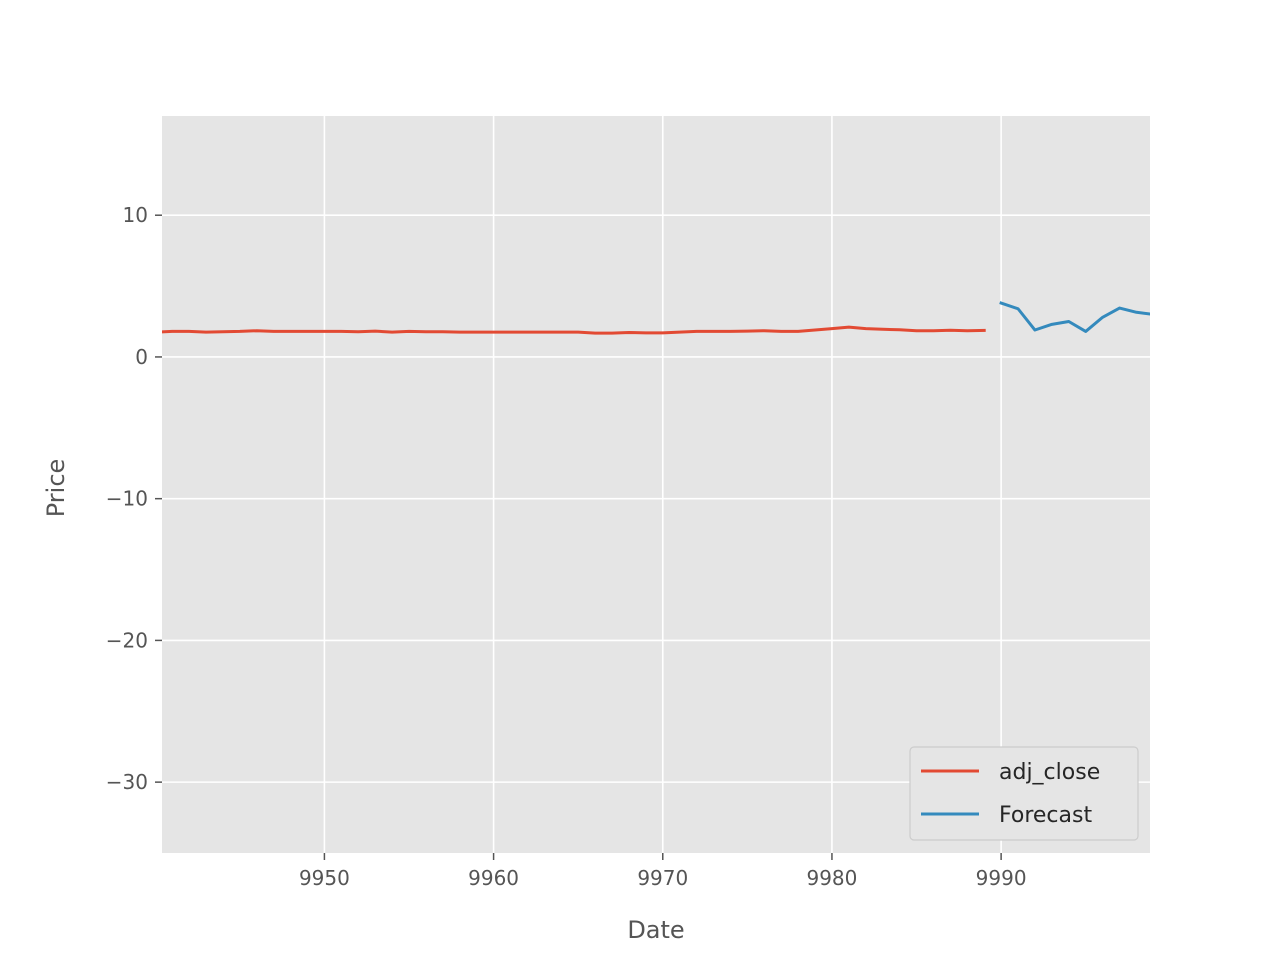 The width and height of the screenshot is (1280, 960). What do you see at coordinates (1049, 772) in the screenshot?
I see `legend-label-adj-close: adj_close` at bounding box center [1049, 772].